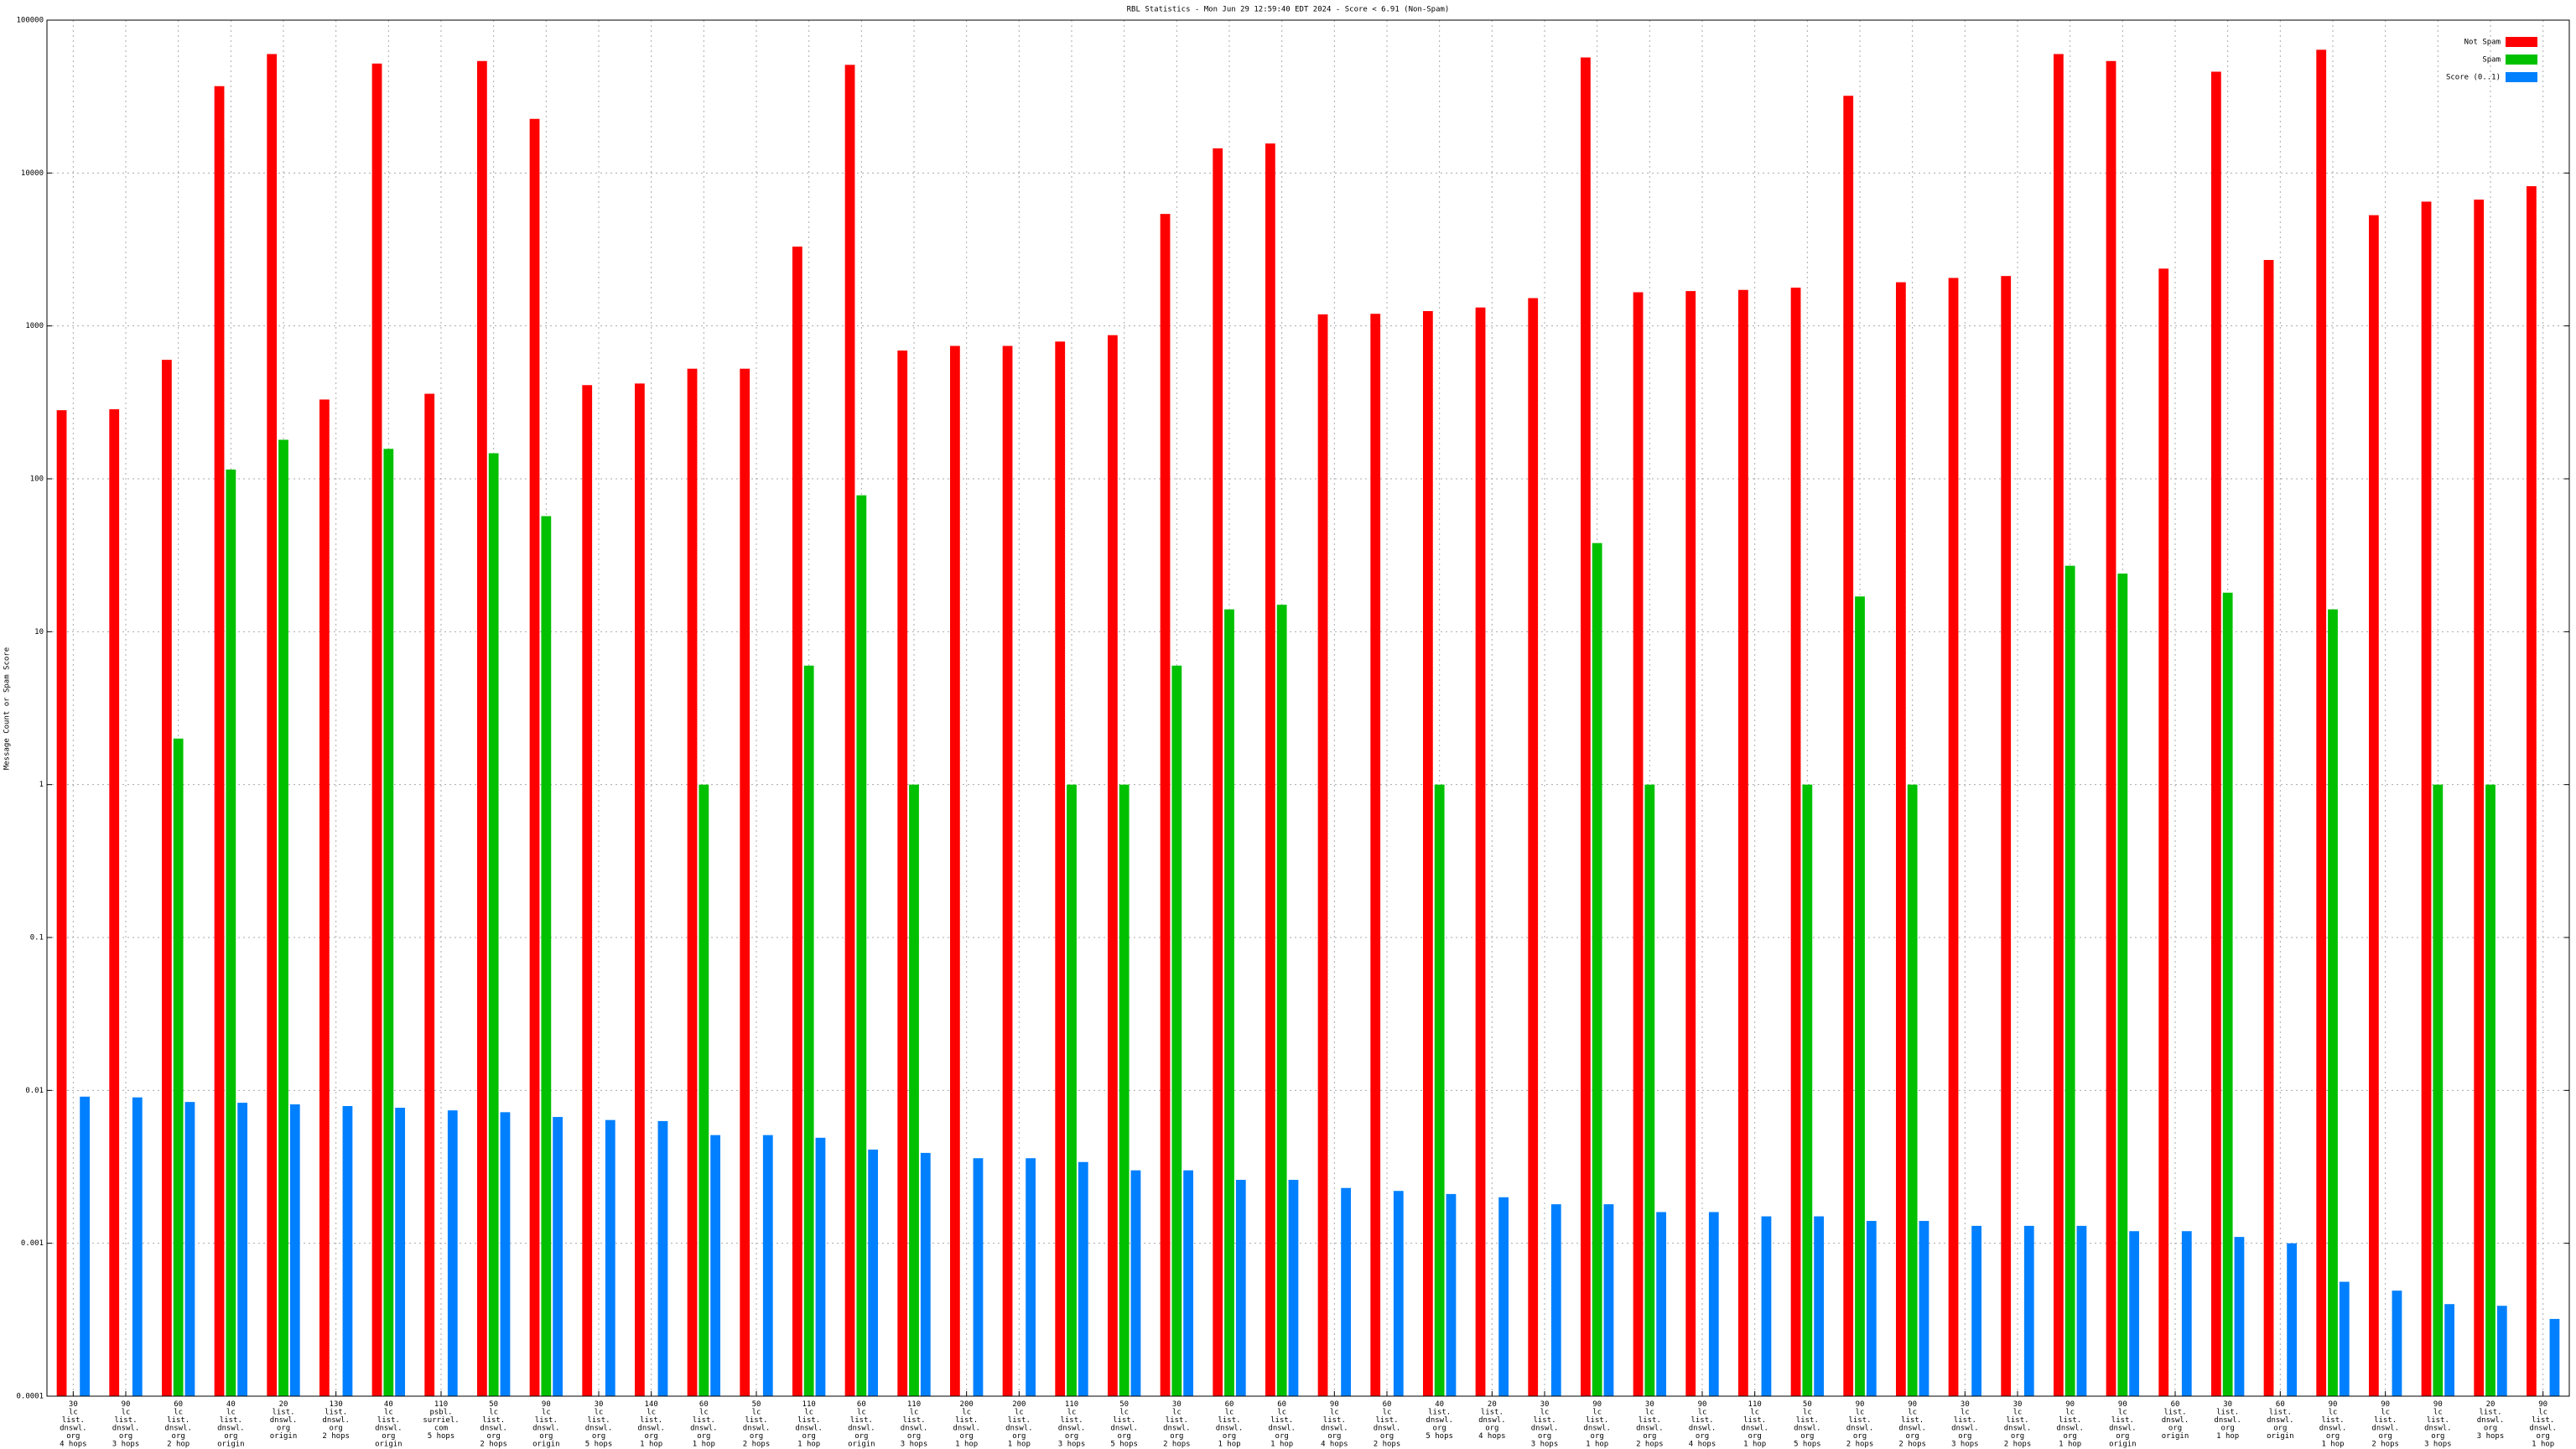 The image size is (2576, 1449). Describe the element at coordinates (1492, 1420) in the screenshot. I see `x-tick-label: 20 list. dnswl. org 4 hops` at that location.